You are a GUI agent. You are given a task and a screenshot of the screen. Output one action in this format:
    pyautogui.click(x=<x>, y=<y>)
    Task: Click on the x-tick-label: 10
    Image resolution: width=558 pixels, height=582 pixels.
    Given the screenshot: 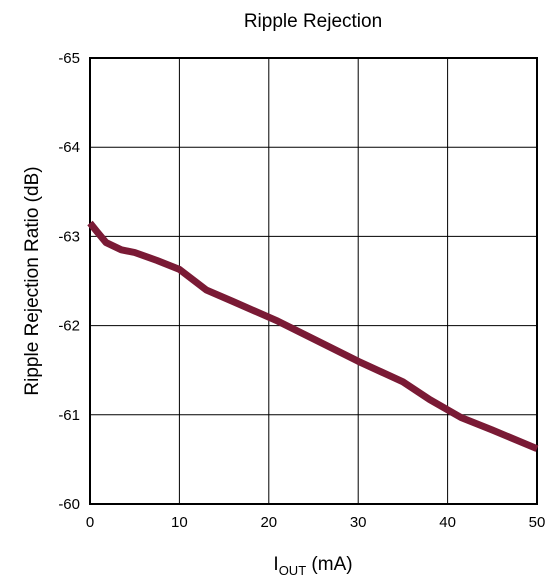 What is the action you would take?
    pyautogui.click(x=179, y=522)
    